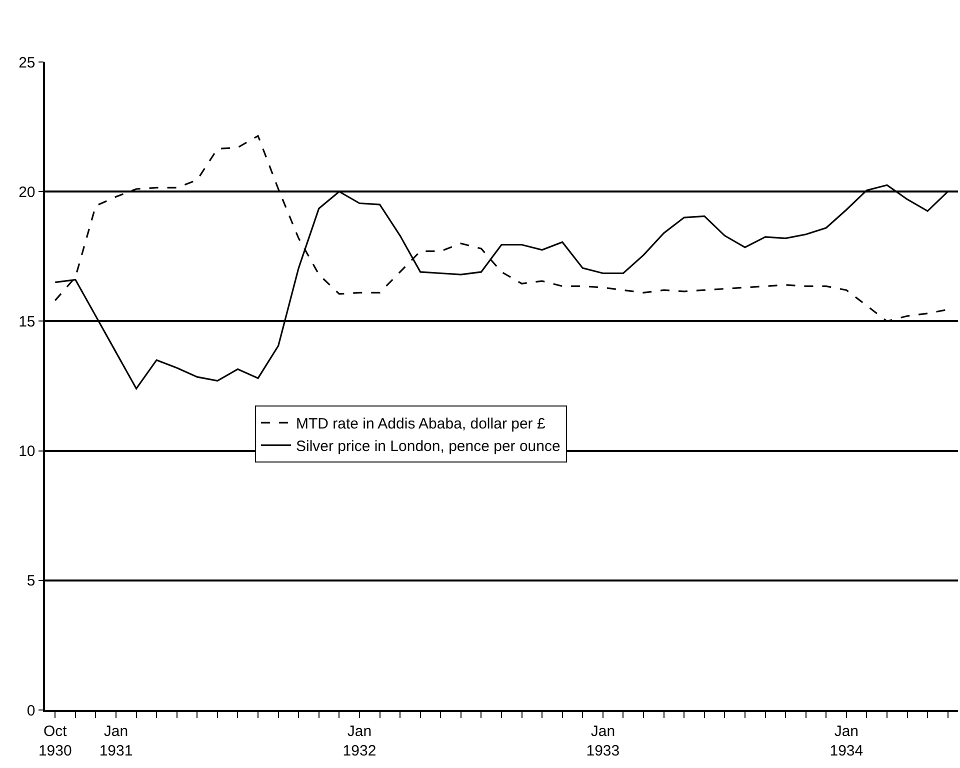 The image size is (960, 768). I want to click on legend-label: MTD rate in Addis Ababa, dollar per £, so click(421, 424).